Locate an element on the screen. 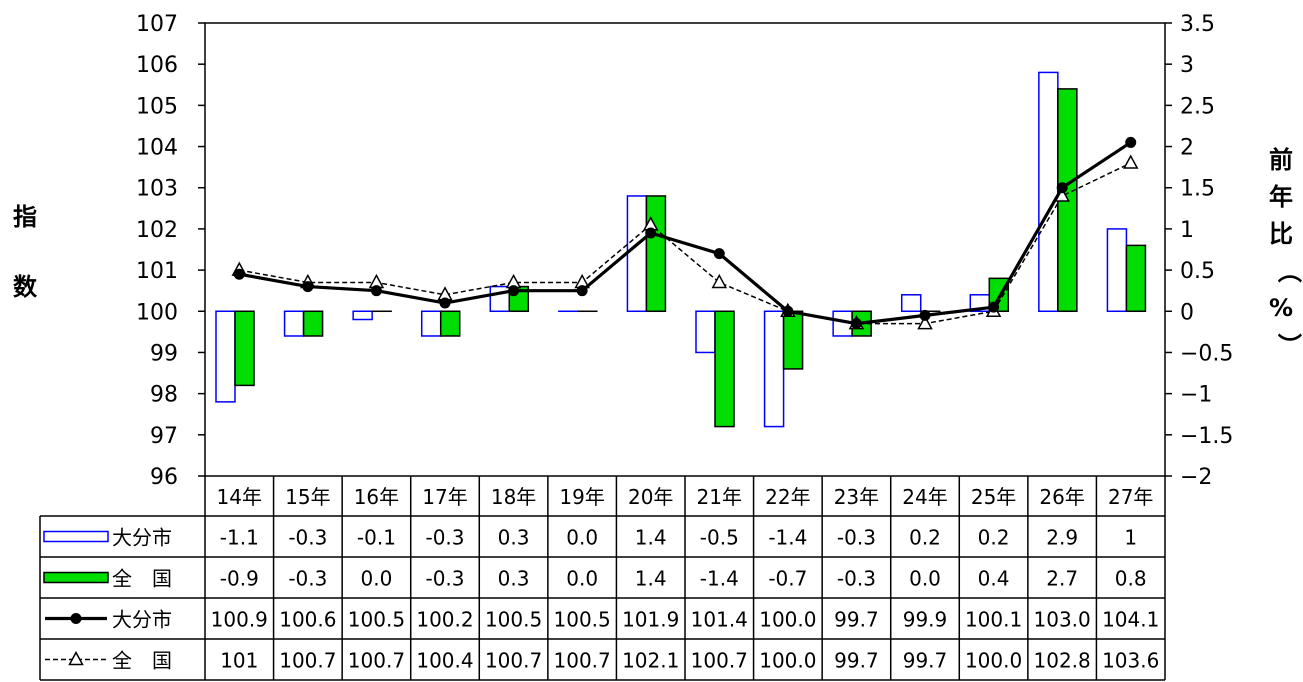 This screenshot has height=682, width=1303. left-tick-label: 107 is located at coordinates (157, 24).